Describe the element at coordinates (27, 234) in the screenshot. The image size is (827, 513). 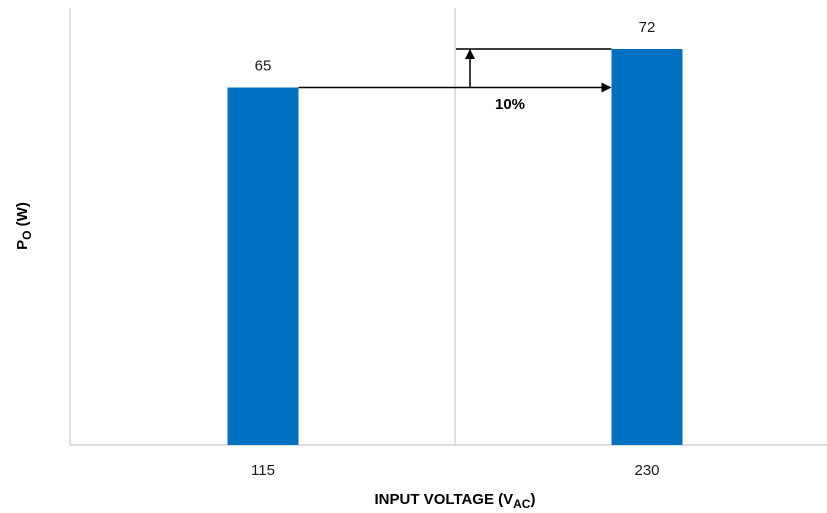
I see `y-axis-title-subscript: O` at that location.